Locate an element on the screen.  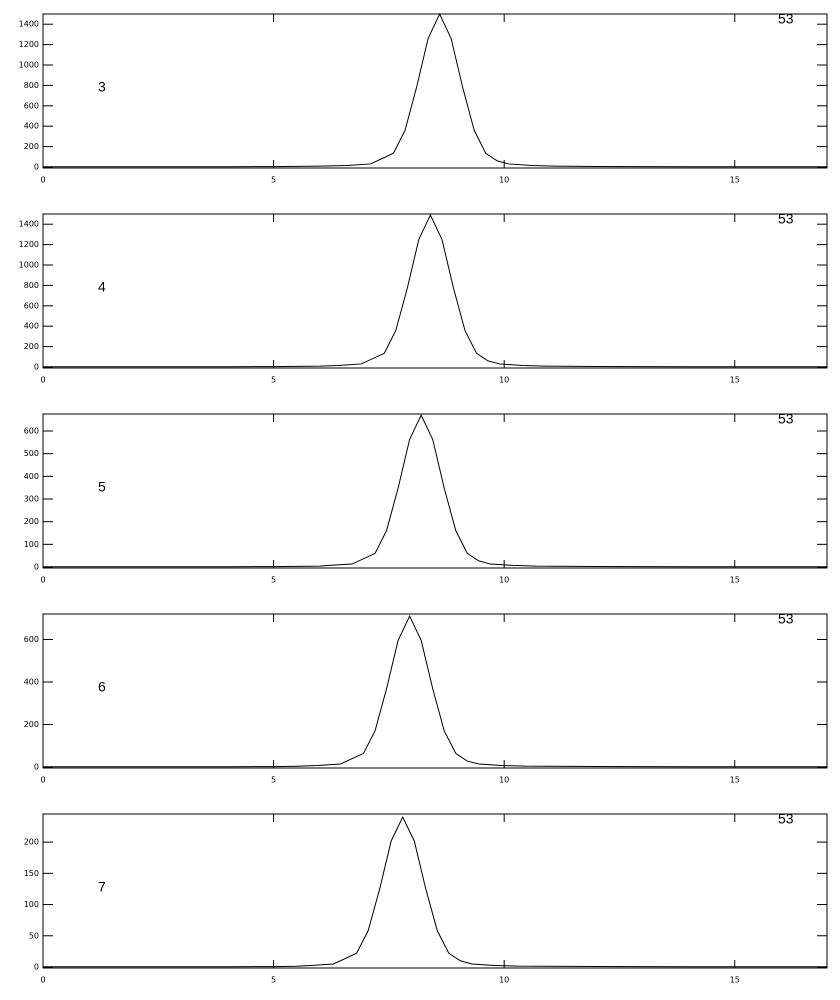
y-tick-label: 300 is located at coordinates (31, 499).